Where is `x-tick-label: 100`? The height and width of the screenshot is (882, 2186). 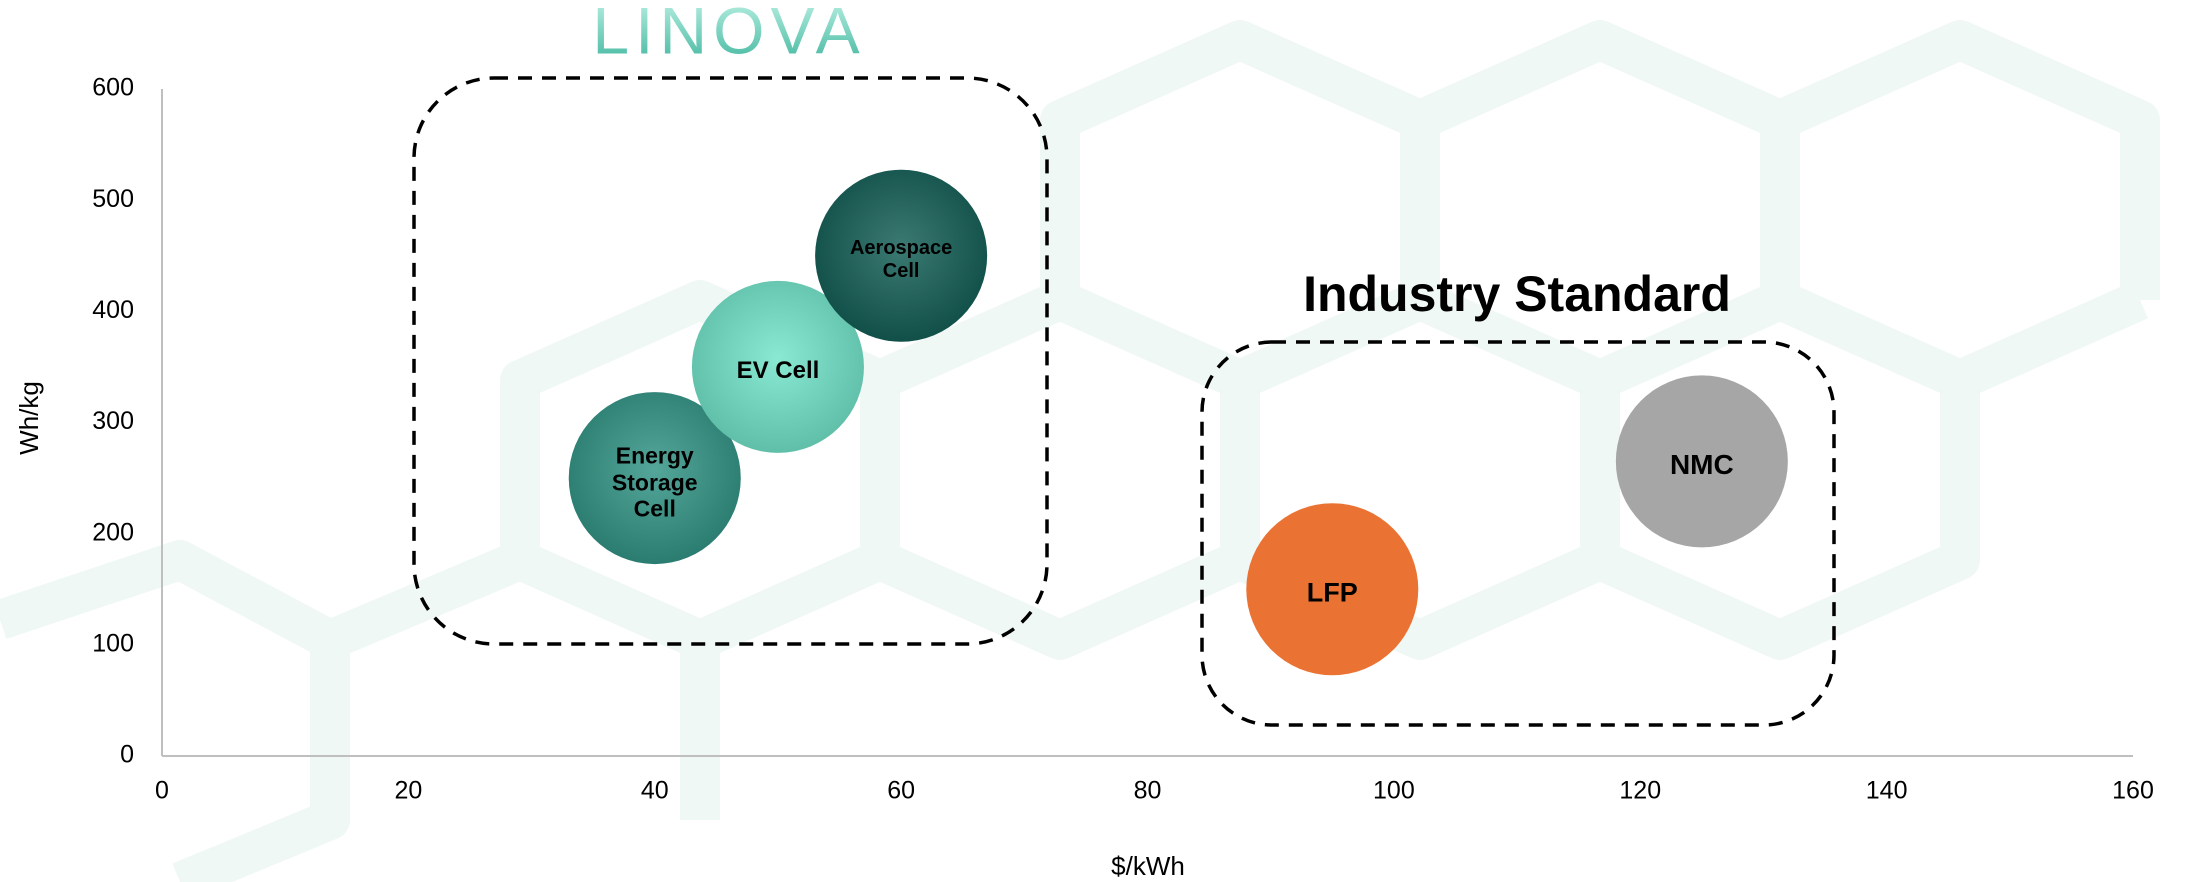 x-tick-label: 100 is located at coordinates (1394, 791).